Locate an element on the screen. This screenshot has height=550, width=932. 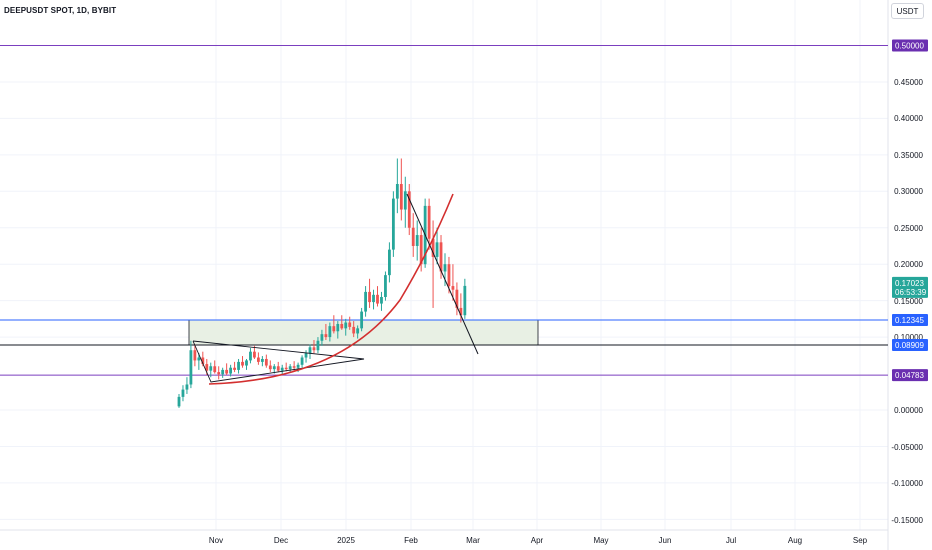
time-tick-label: Aug is located at coordinates (795, 540).